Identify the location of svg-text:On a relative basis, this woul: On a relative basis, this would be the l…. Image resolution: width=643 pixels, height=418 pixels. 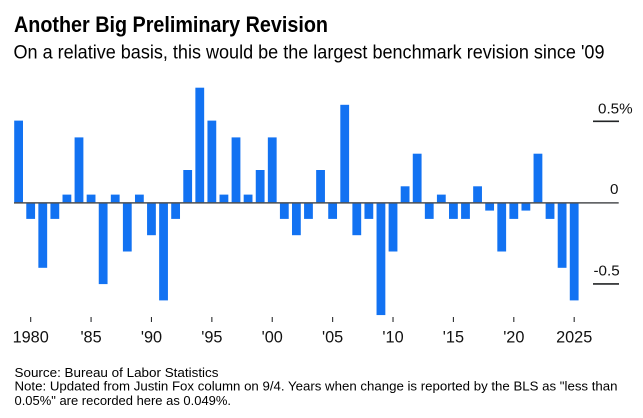
(309, 52).